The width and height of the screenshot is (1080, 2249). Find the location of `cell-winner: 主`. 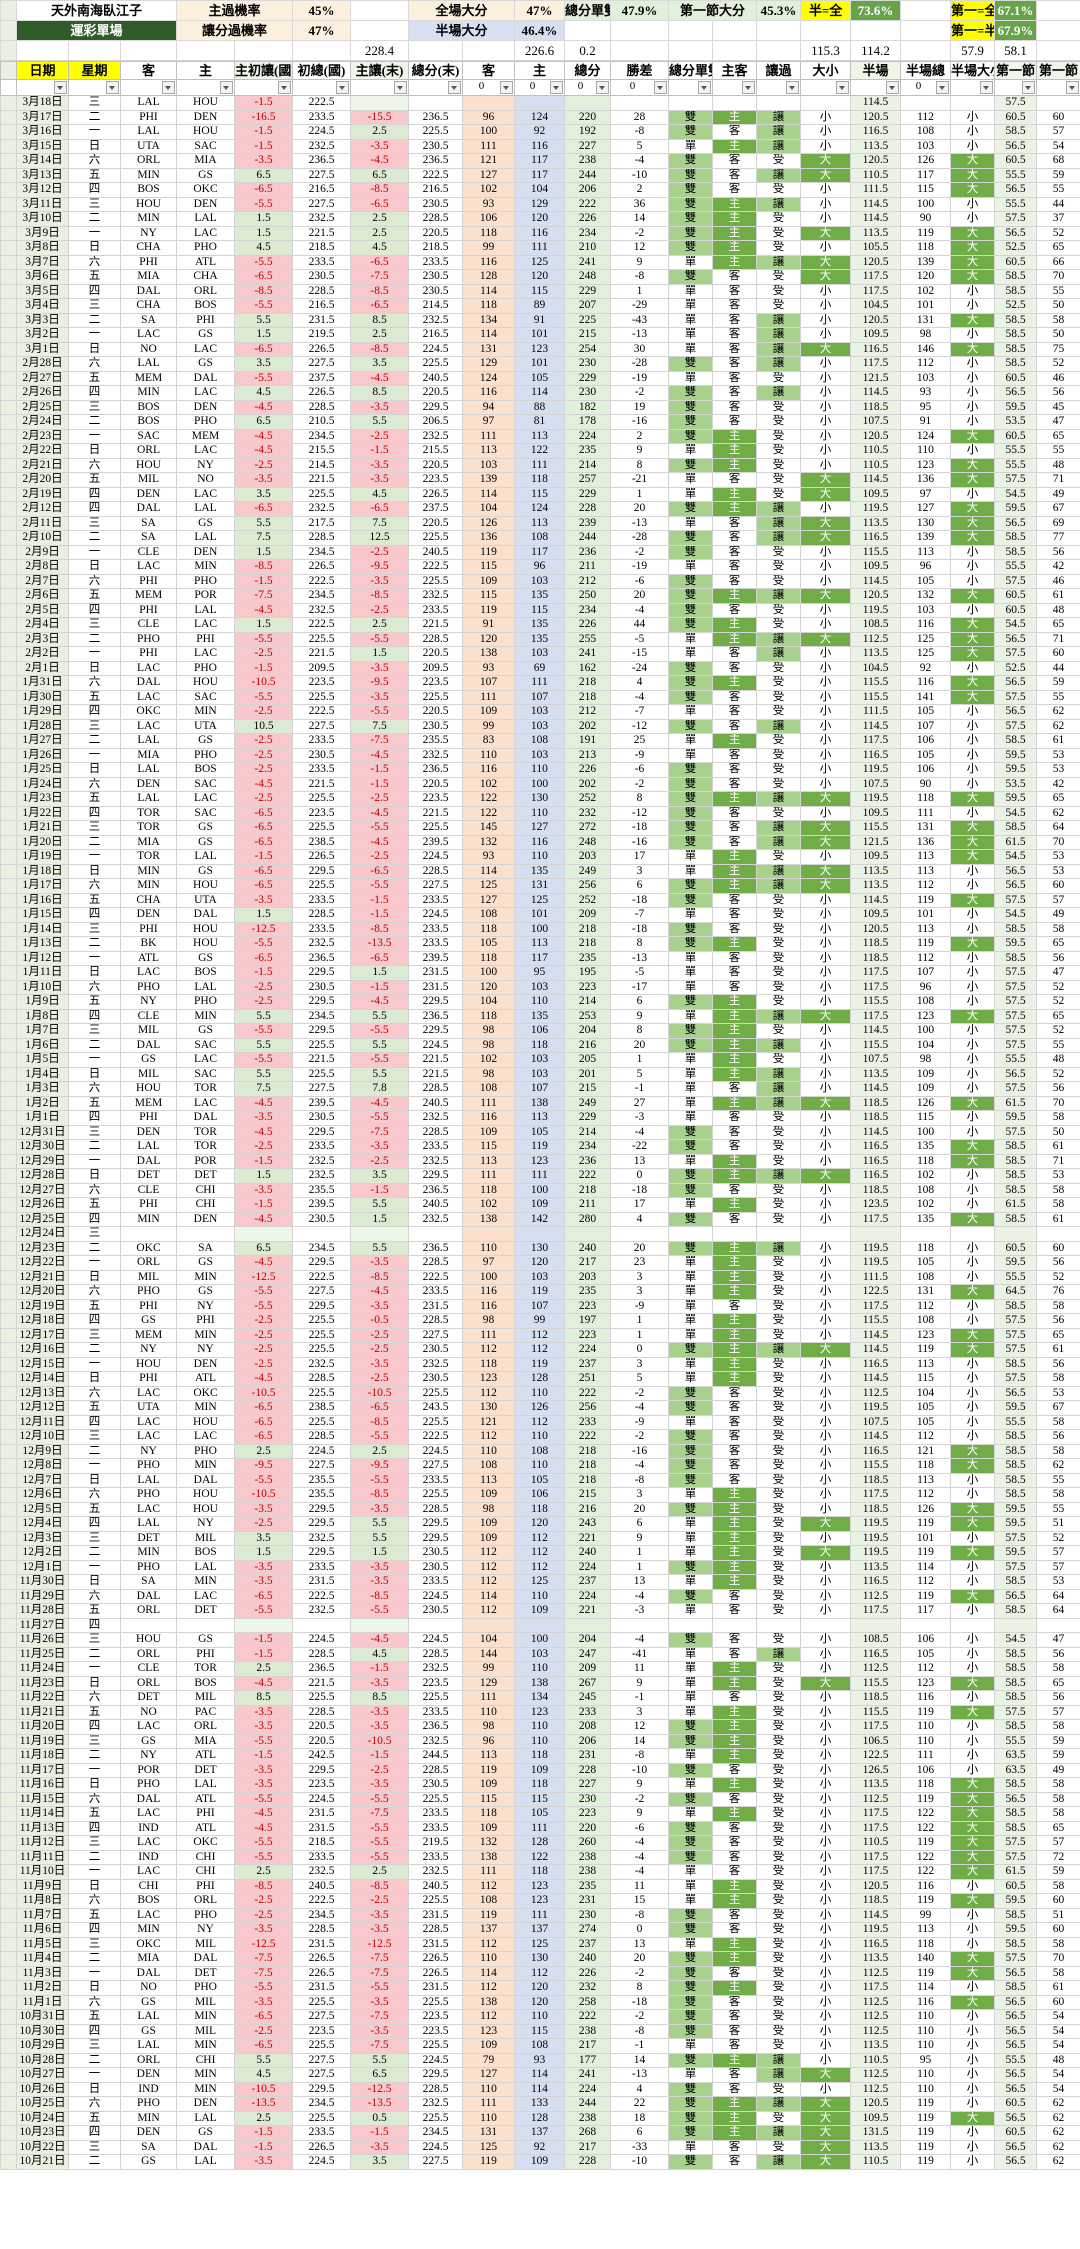

cell-winner: 主 is located at coordinates (734, 1756).